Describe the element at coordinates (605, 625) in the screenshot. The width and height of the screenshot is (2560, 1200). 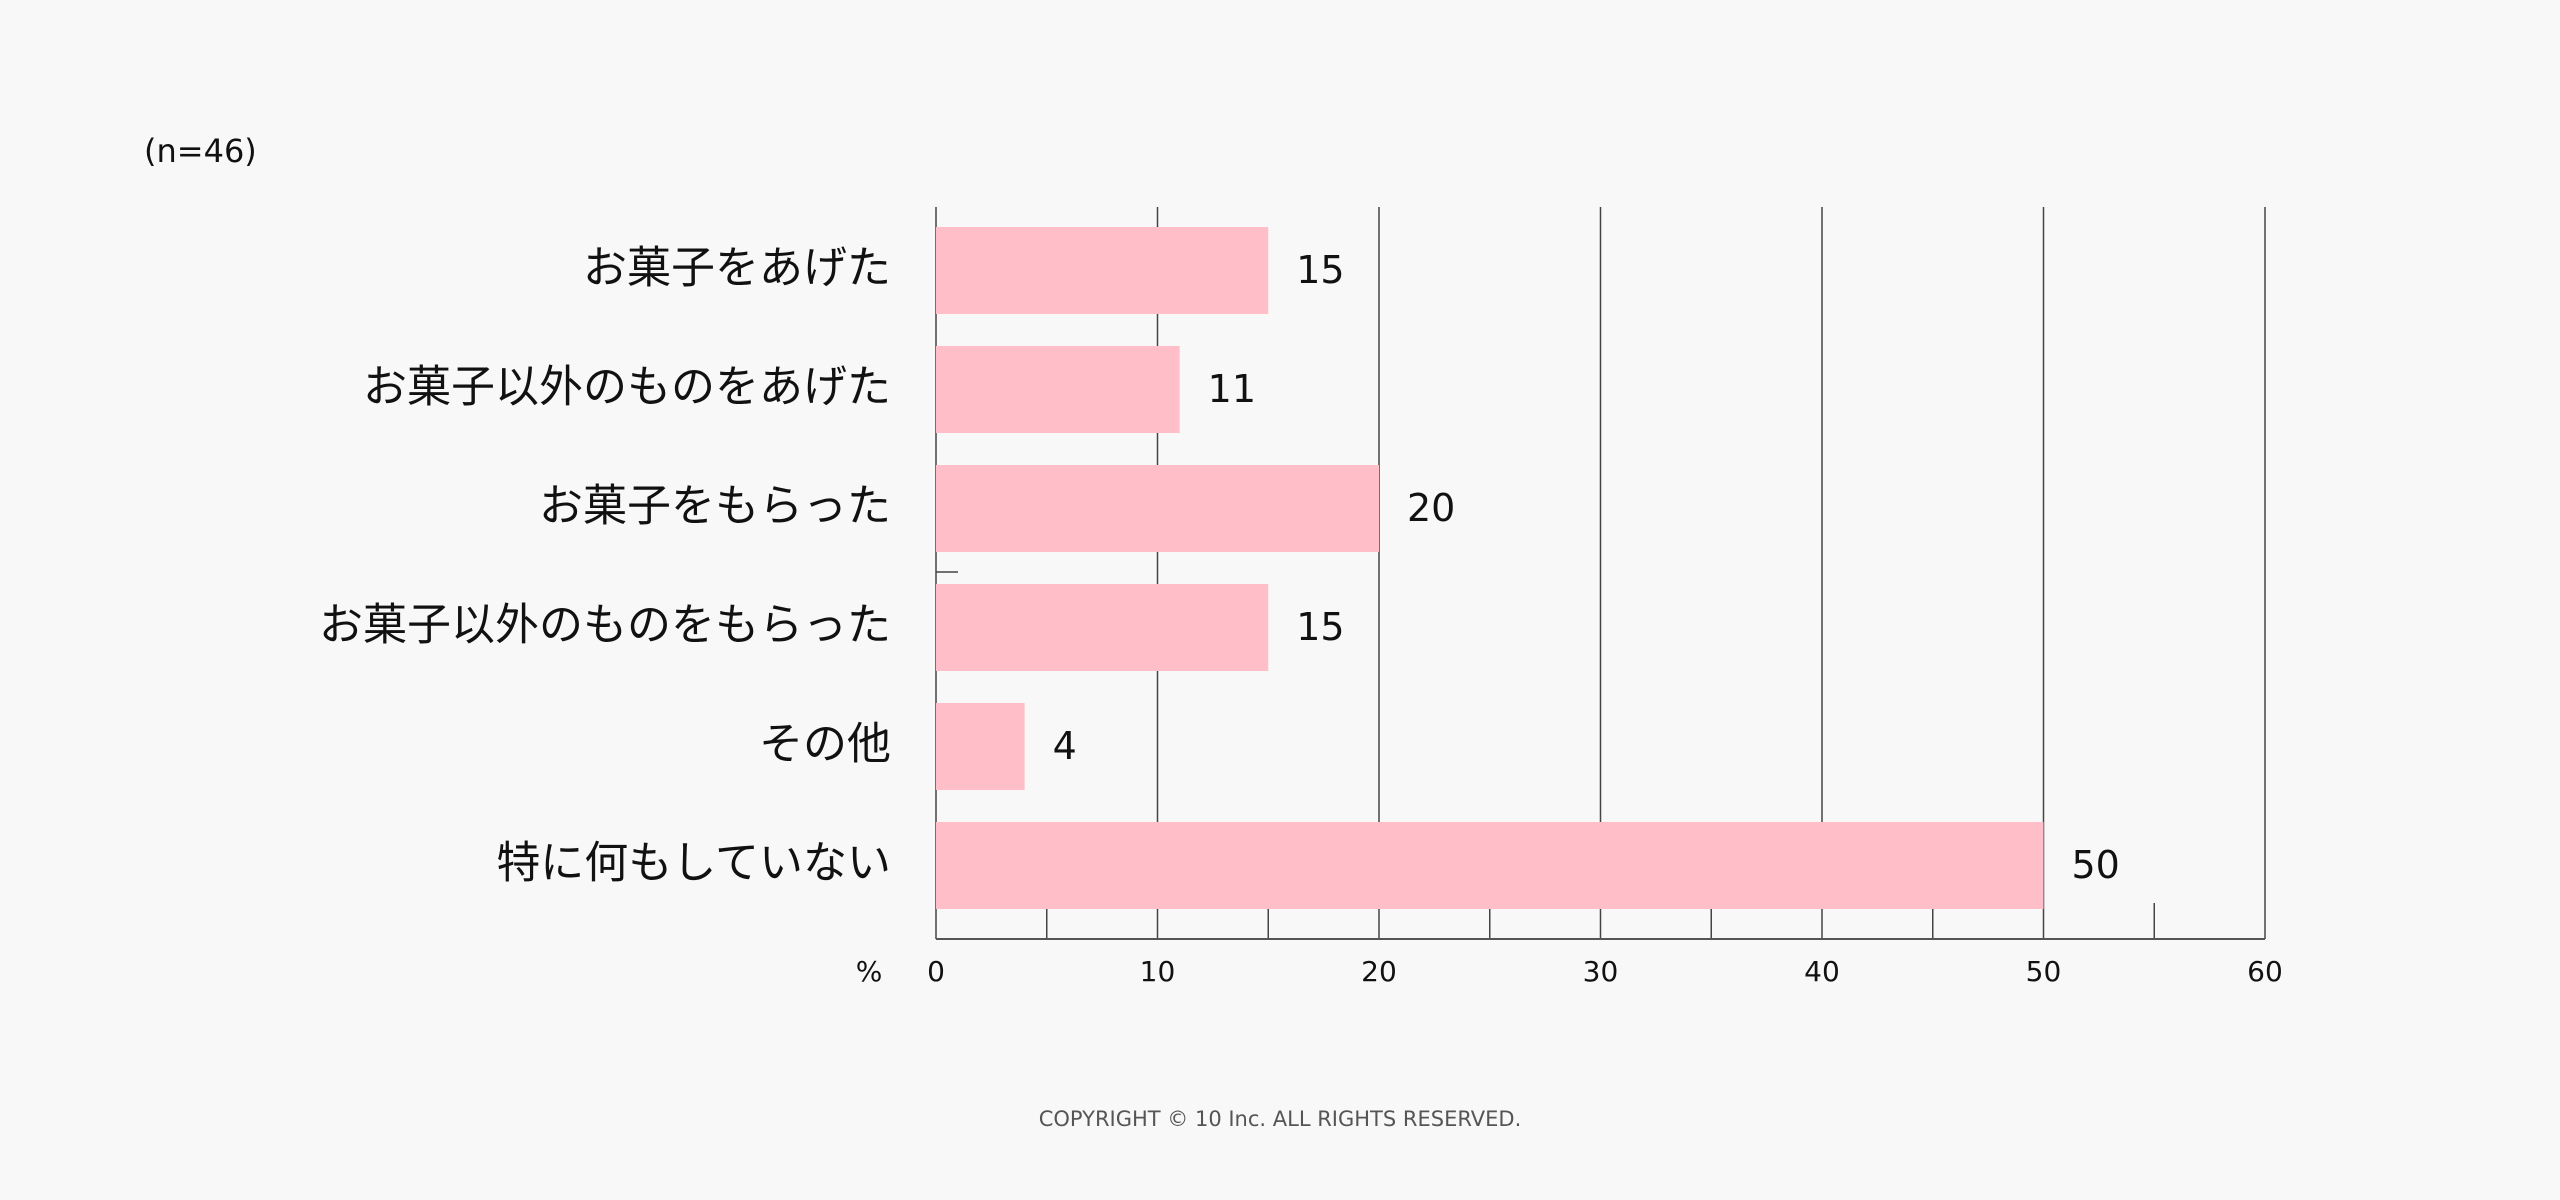
I see `category-label: お菓子以外のものをもらった` at that location.